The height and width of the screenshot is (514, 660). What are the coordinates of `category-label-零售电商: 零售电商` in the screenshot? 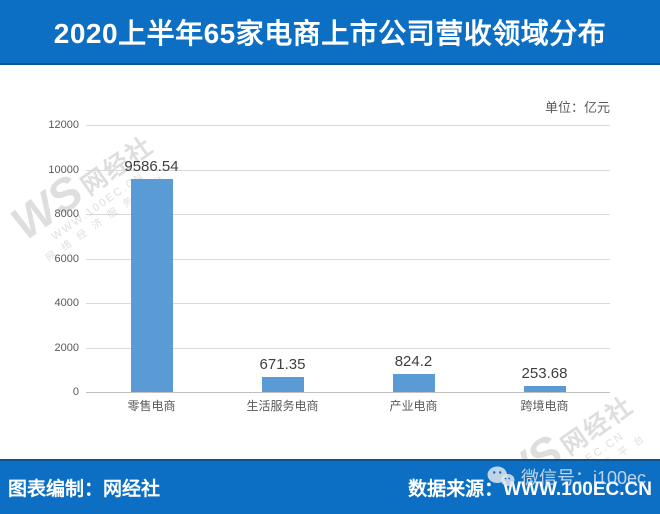 It's located at (151, 406).